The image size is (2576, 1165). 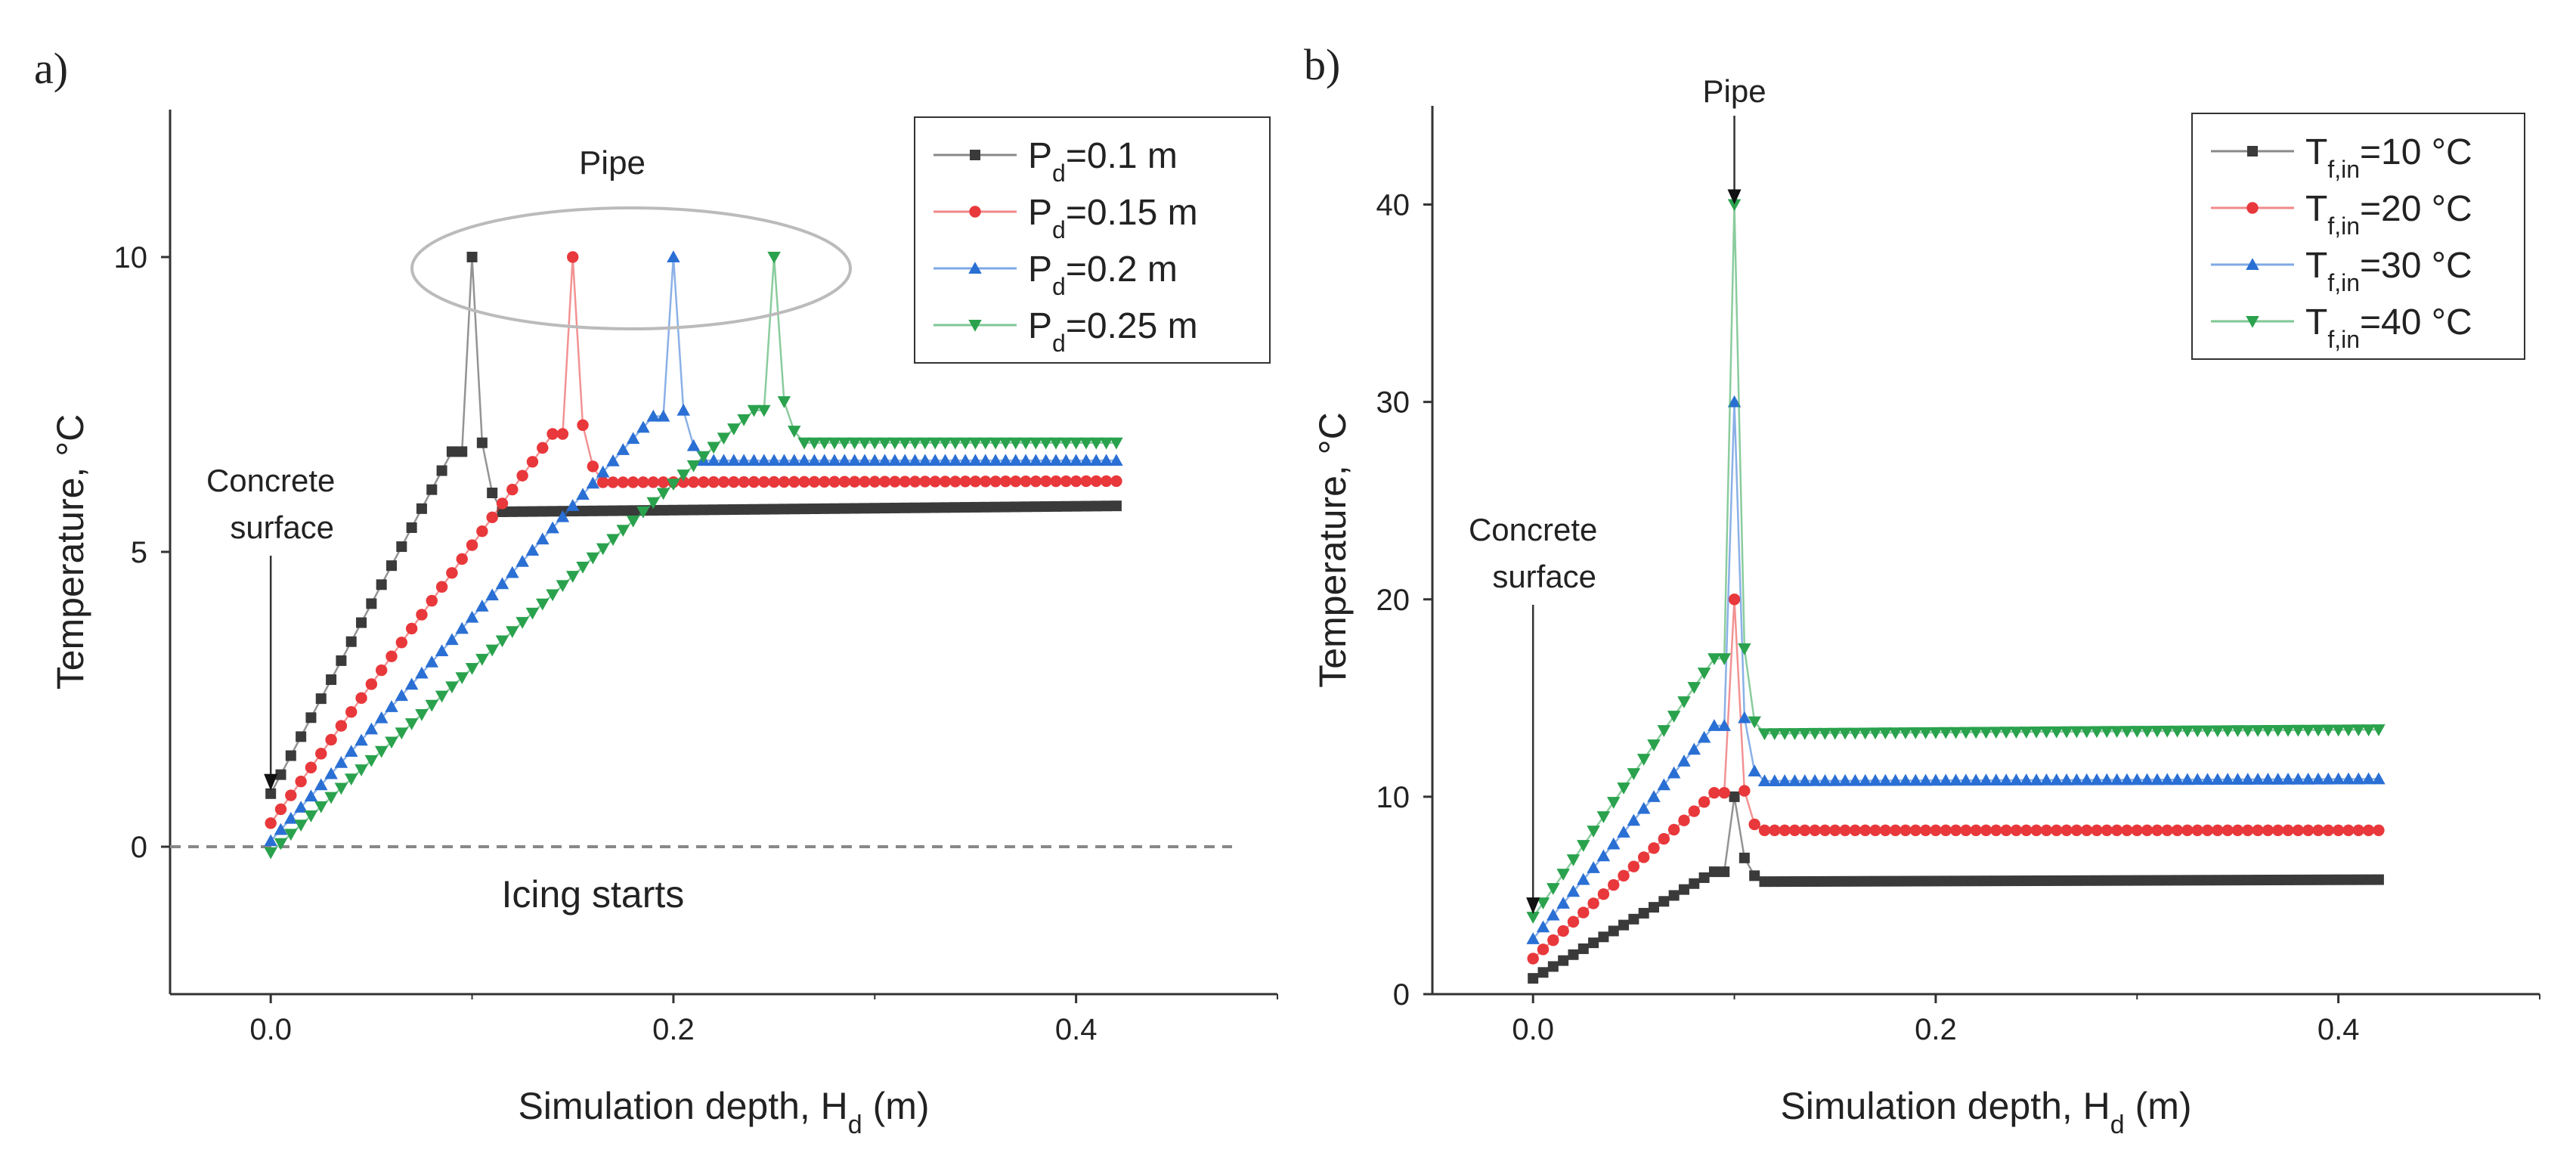 I want to click on y-axis-title: Temperature, °C, so click(x=1332, y=550).